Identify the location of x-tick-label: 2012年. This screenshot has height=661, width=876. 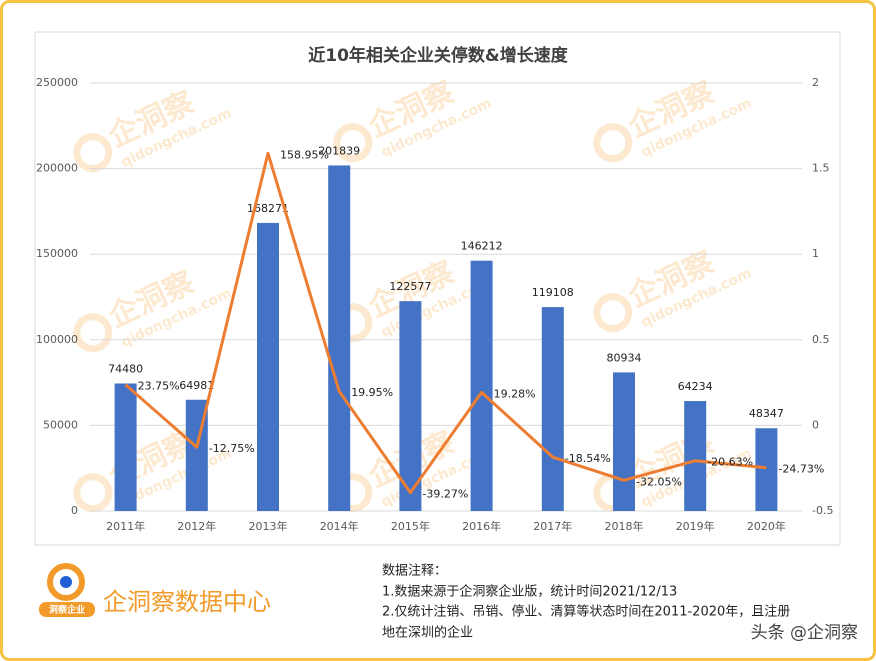
(196, 526).